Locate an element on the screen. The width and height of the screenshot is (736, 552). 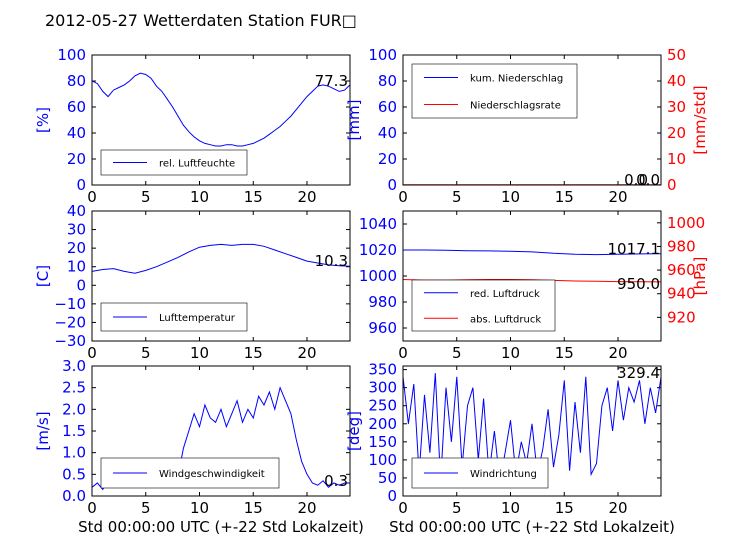
y-tick-label: 60 is located at coordinates (387, 107).